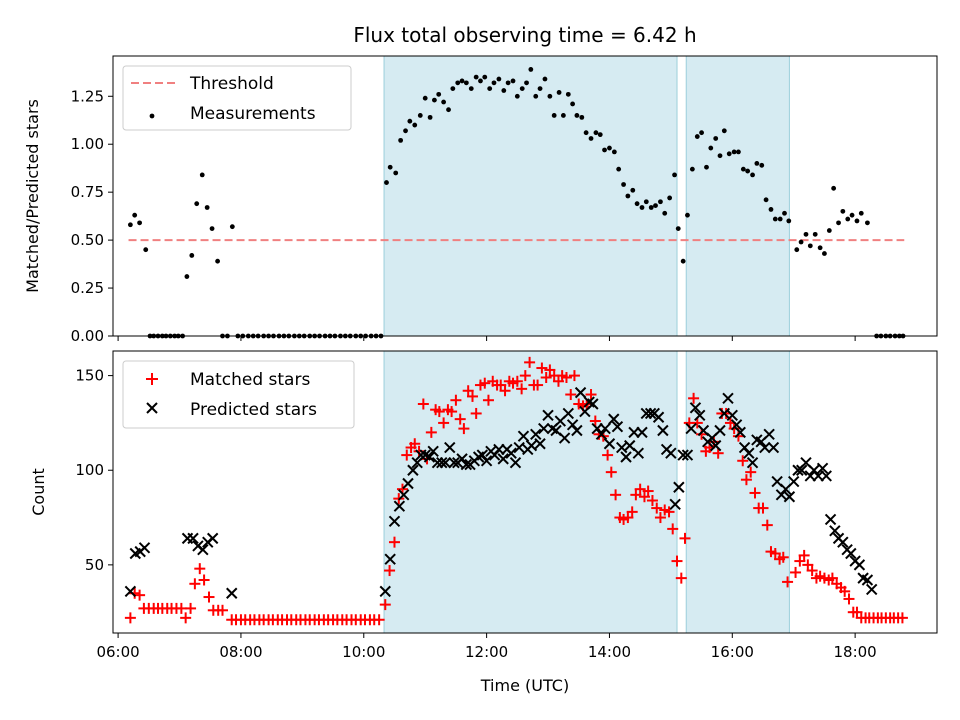 This screenshot has width=960, height=720. What do you see at coordinates (237, 98) in the screenshot?
I see `top-legend: Threshold Measurements` at bounding box center [237, 98].